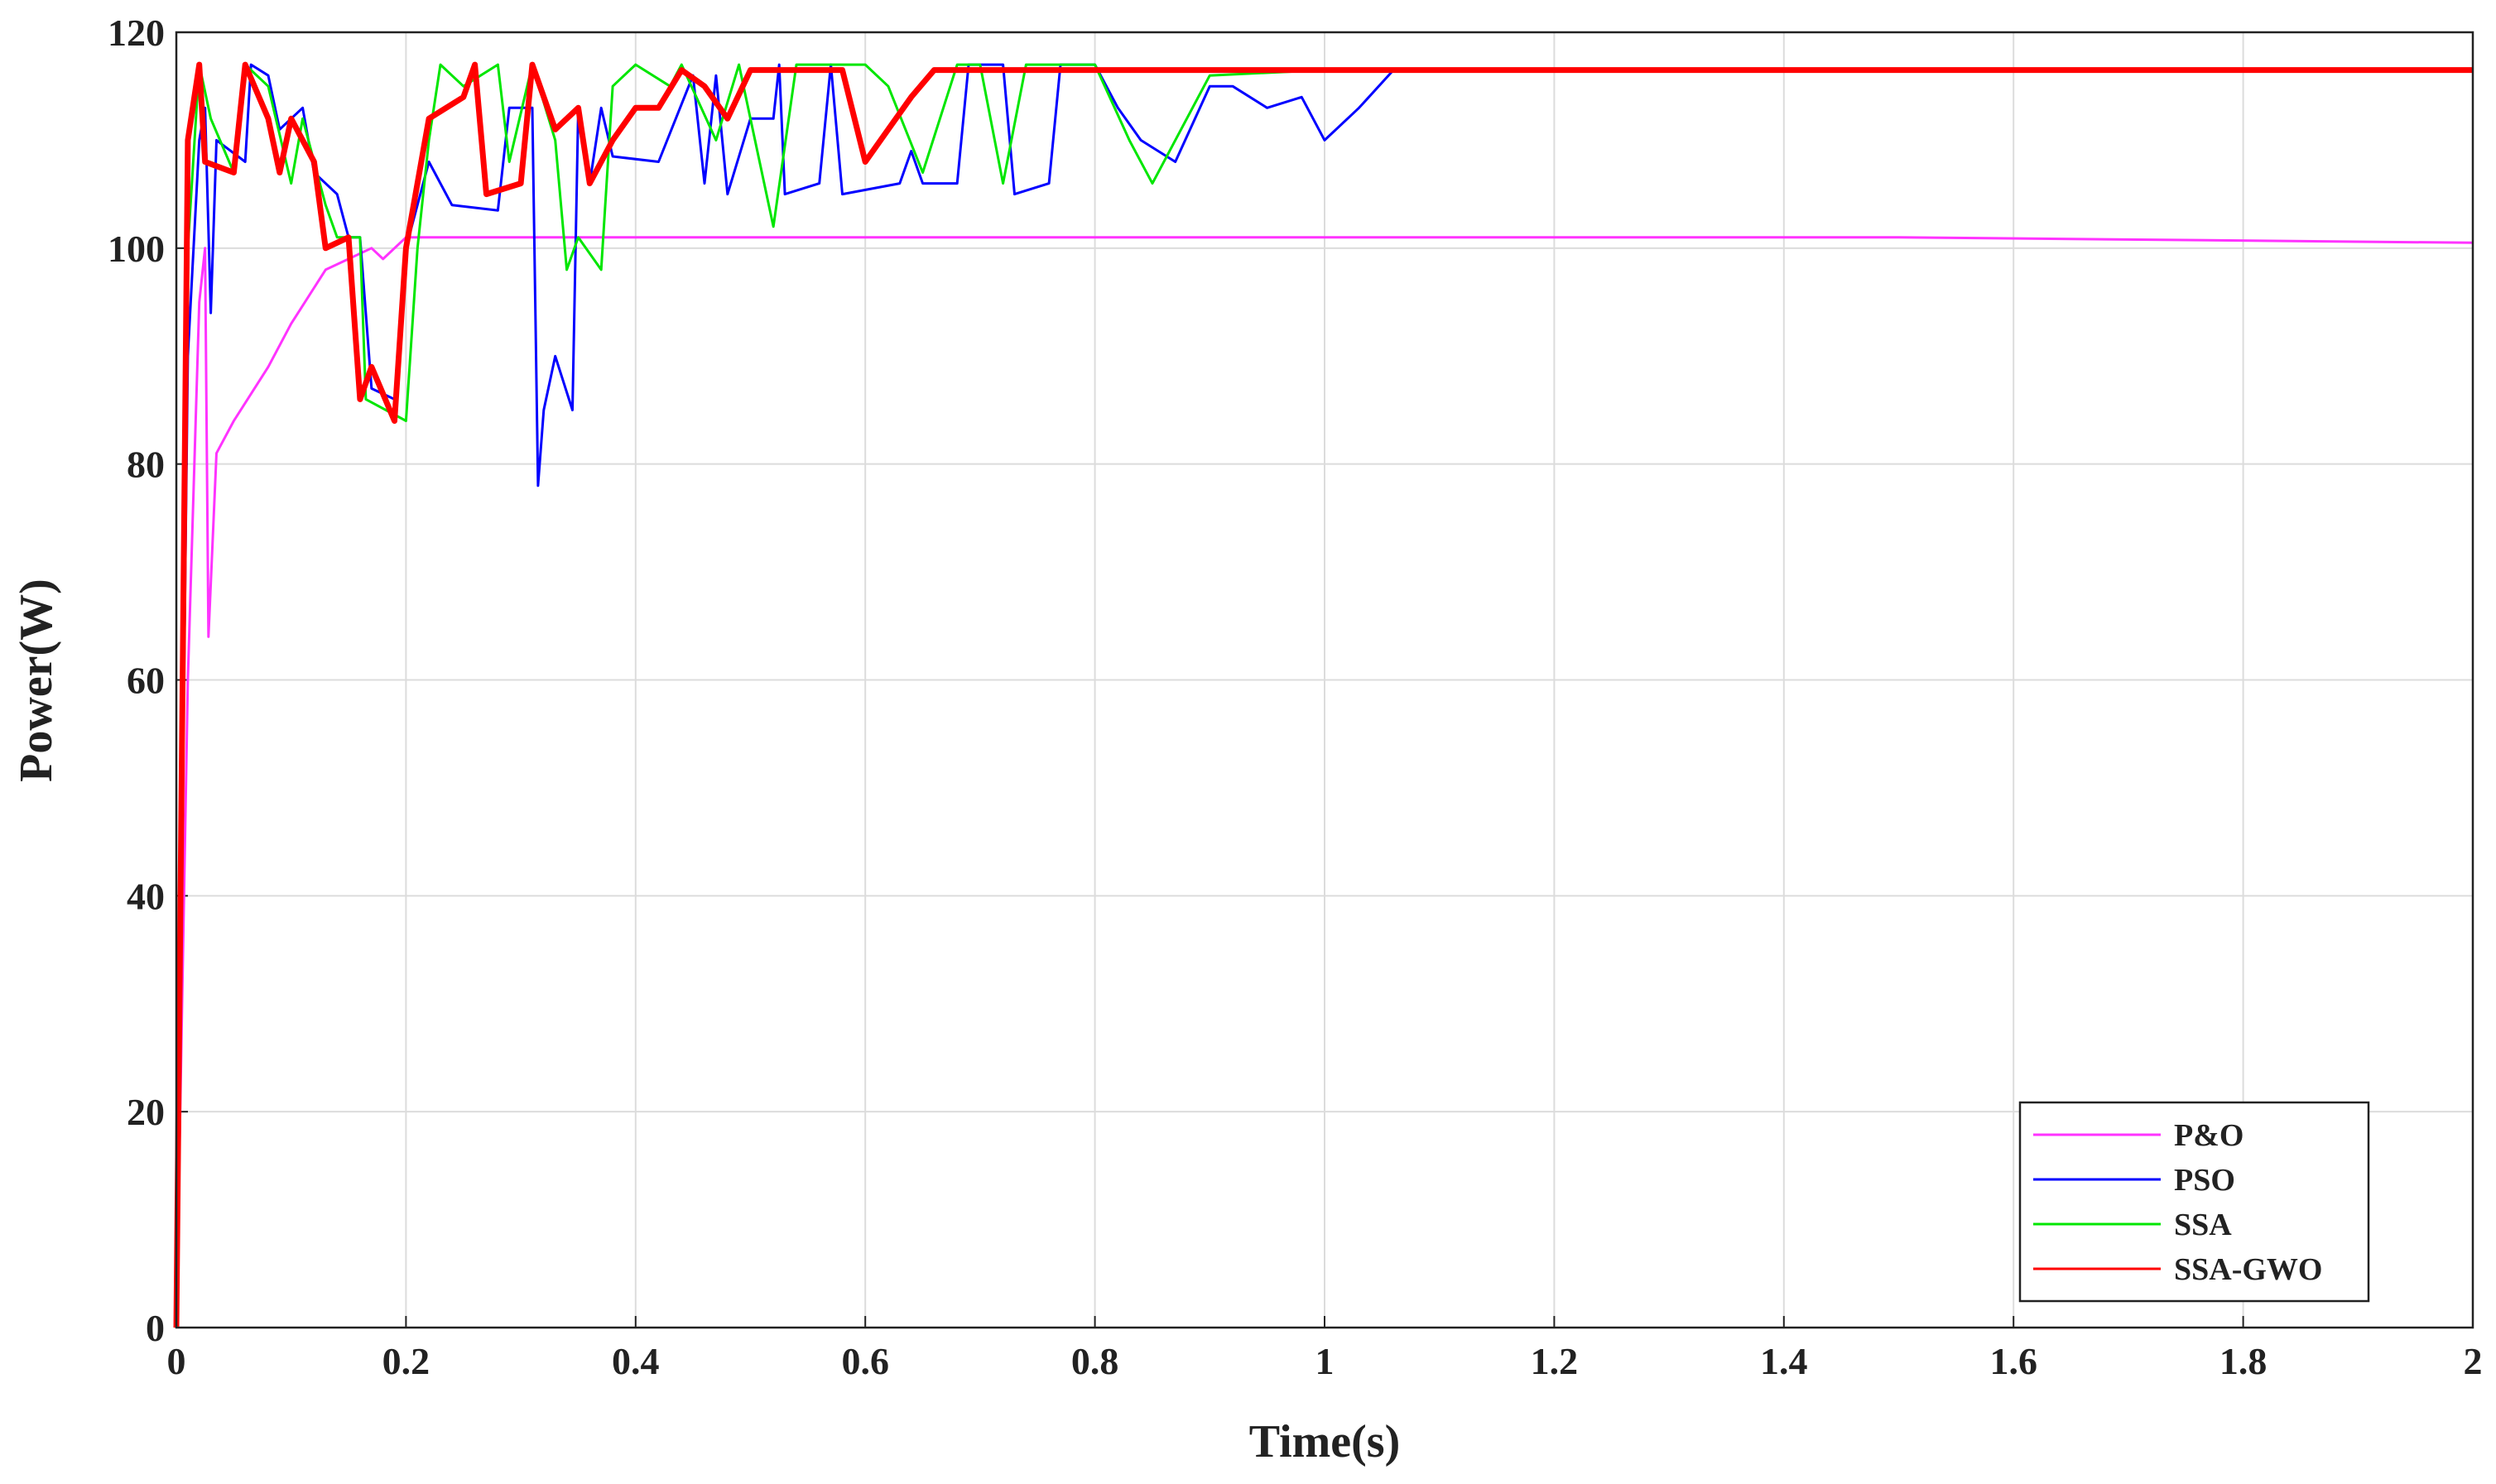 Image resolution: width=2496 pixels, height=1484 pixels. I want to click on x-tick-label: 0.2, so click(406, 1361).